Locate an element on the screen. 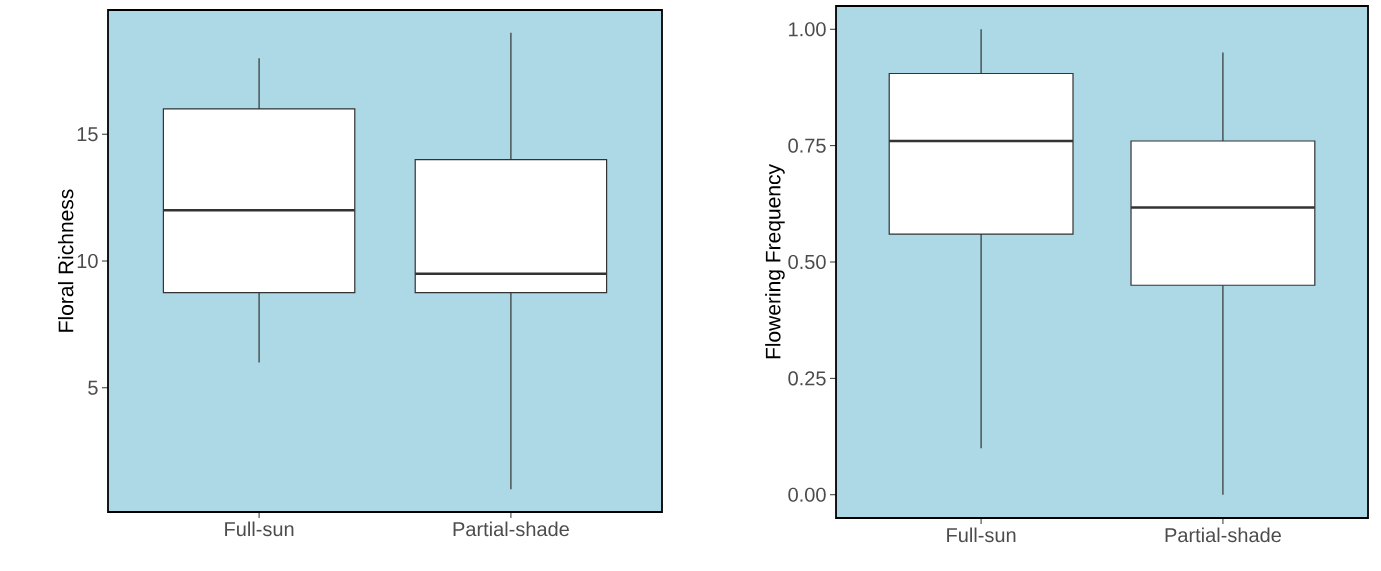 The width and height of the screenshot is (1381, 571). y-tick-label: 0.75 is located at coordinates (807, 145).